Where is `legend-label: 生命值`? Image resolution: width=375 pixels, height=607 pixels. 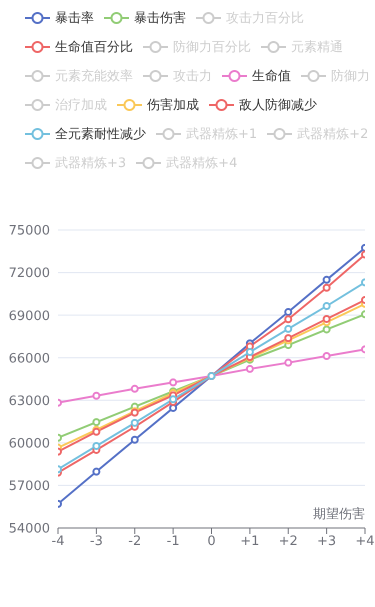 legend-label: 生命值 is located at coordinates (271, 76).